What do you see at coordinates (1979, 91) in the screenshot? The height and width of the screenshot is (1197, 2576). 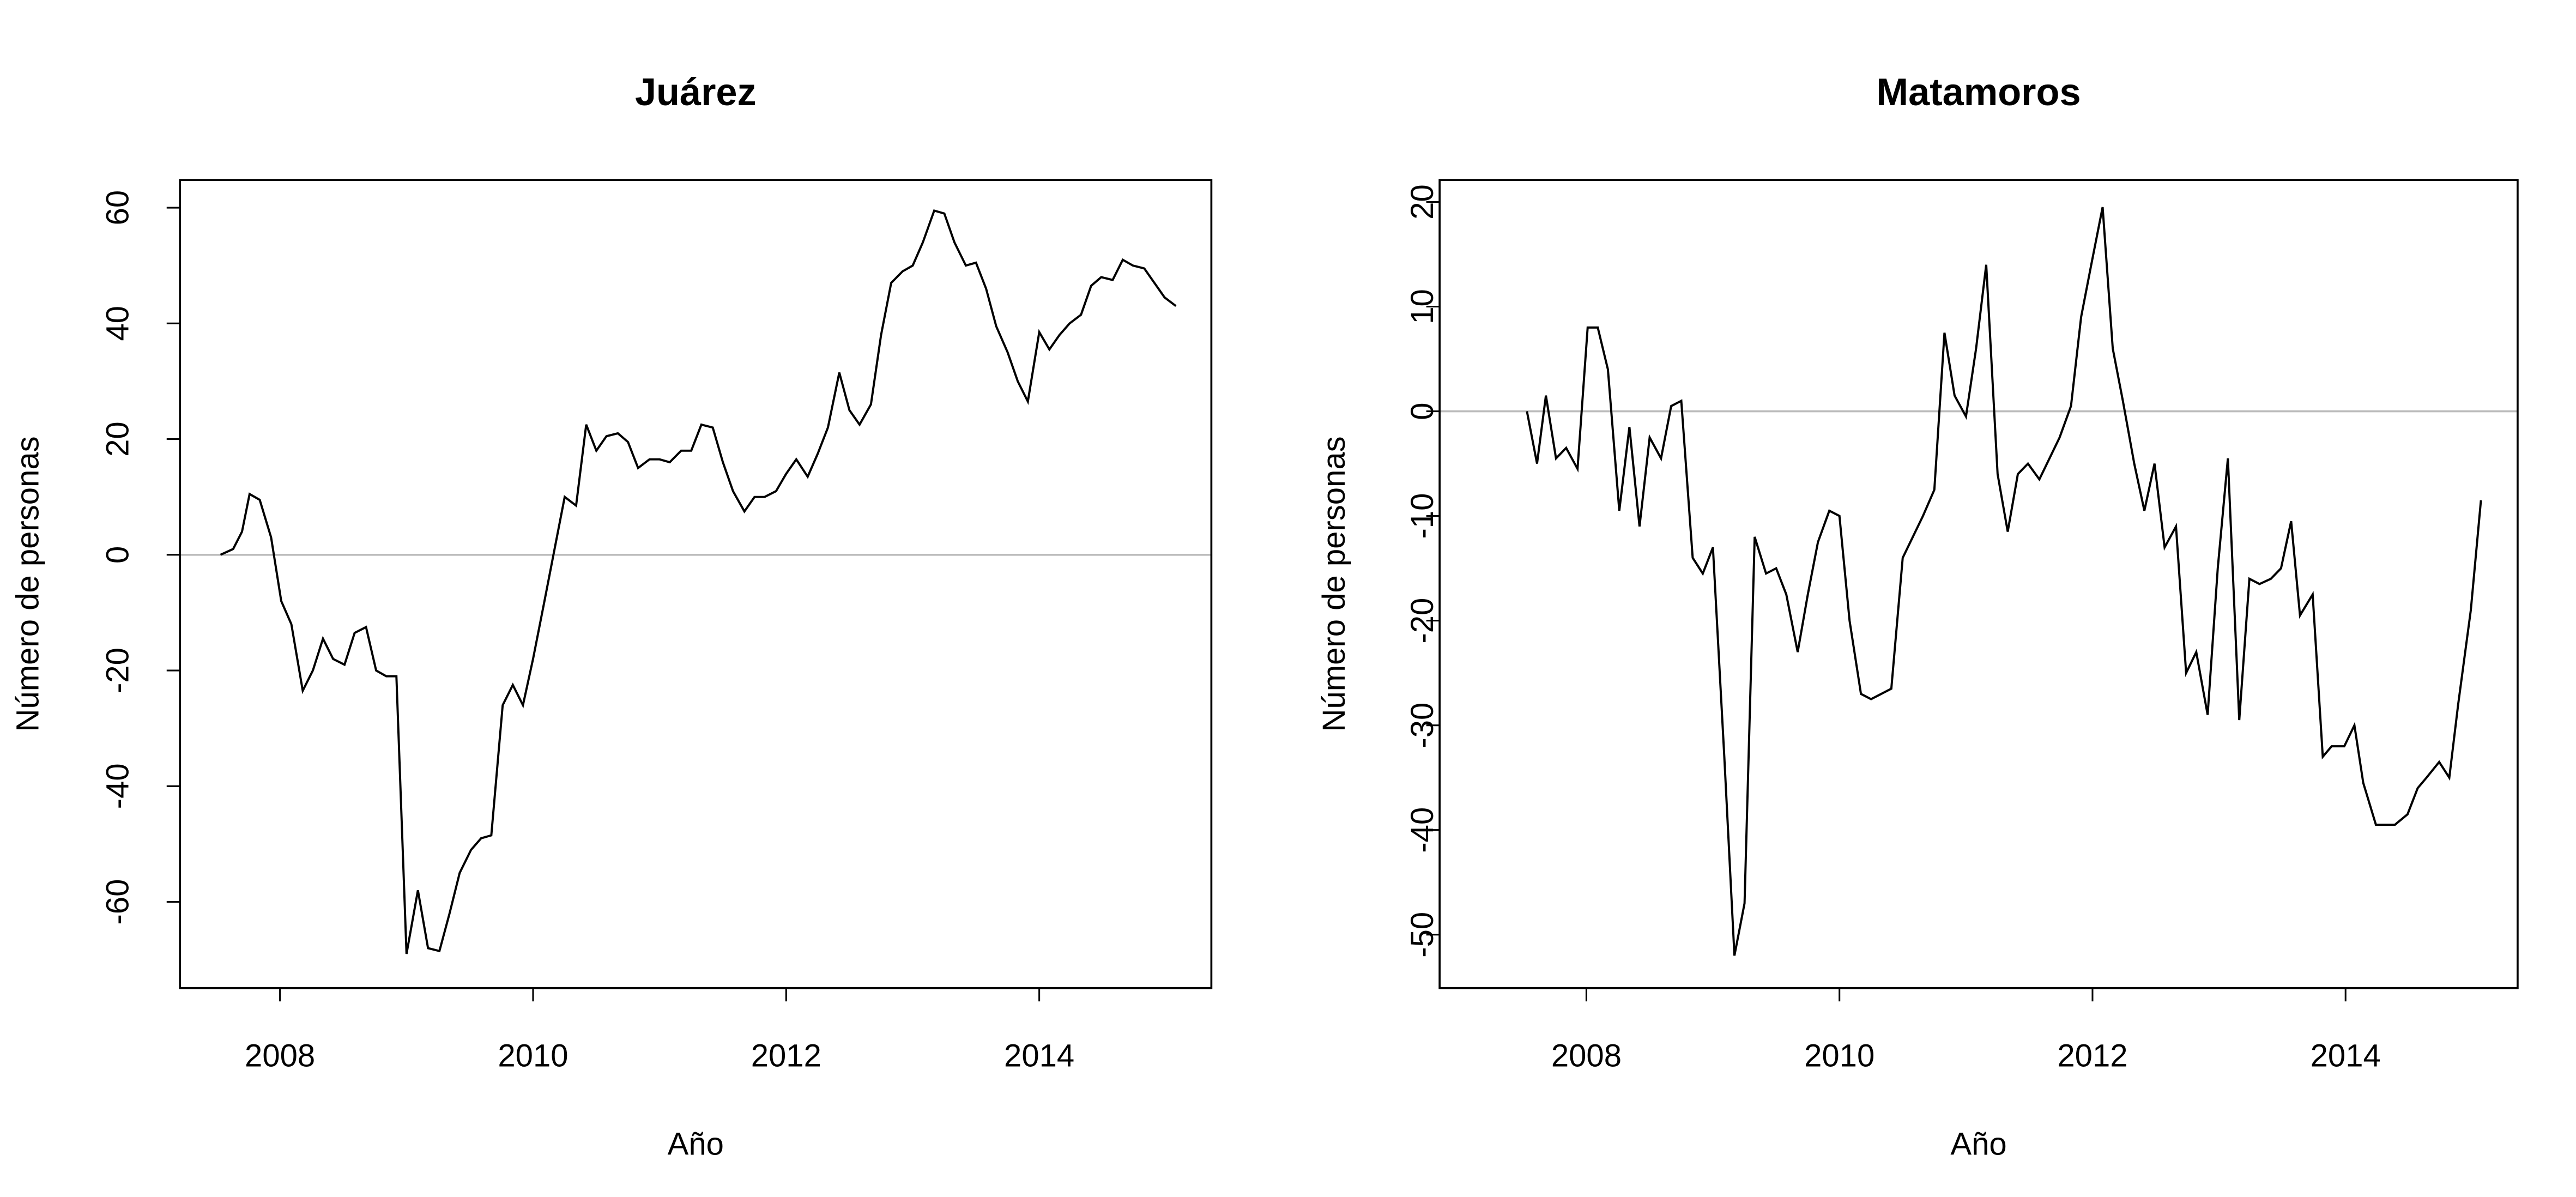 I see `chart-title: Matamoros` at bounding box center [1979, 91].